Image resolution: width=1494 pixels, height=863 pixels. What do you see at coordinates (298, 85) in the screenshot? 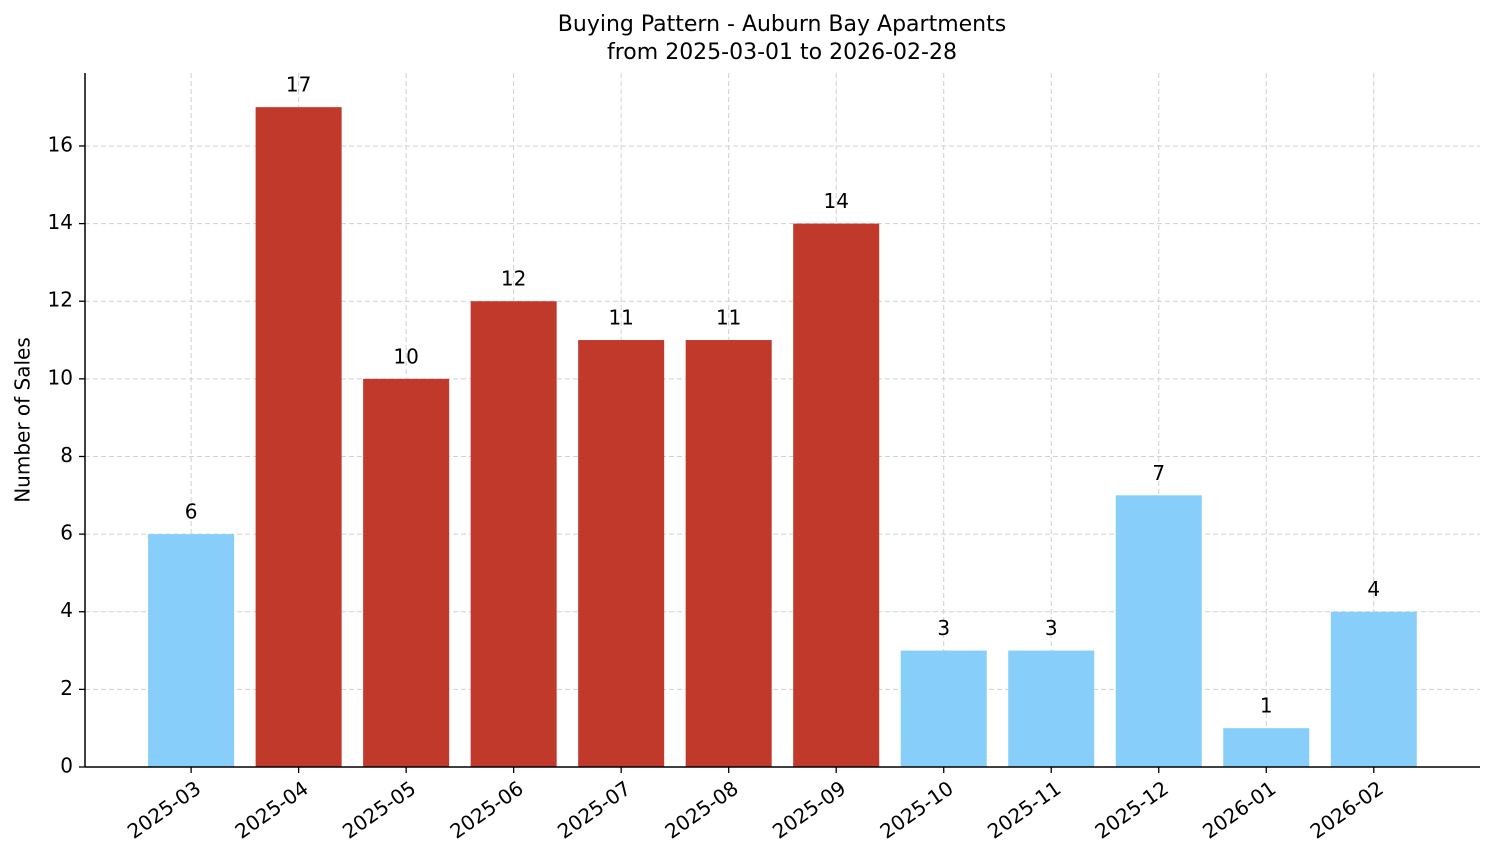
I see `value-label: 17` at bounding box center [298, 85].